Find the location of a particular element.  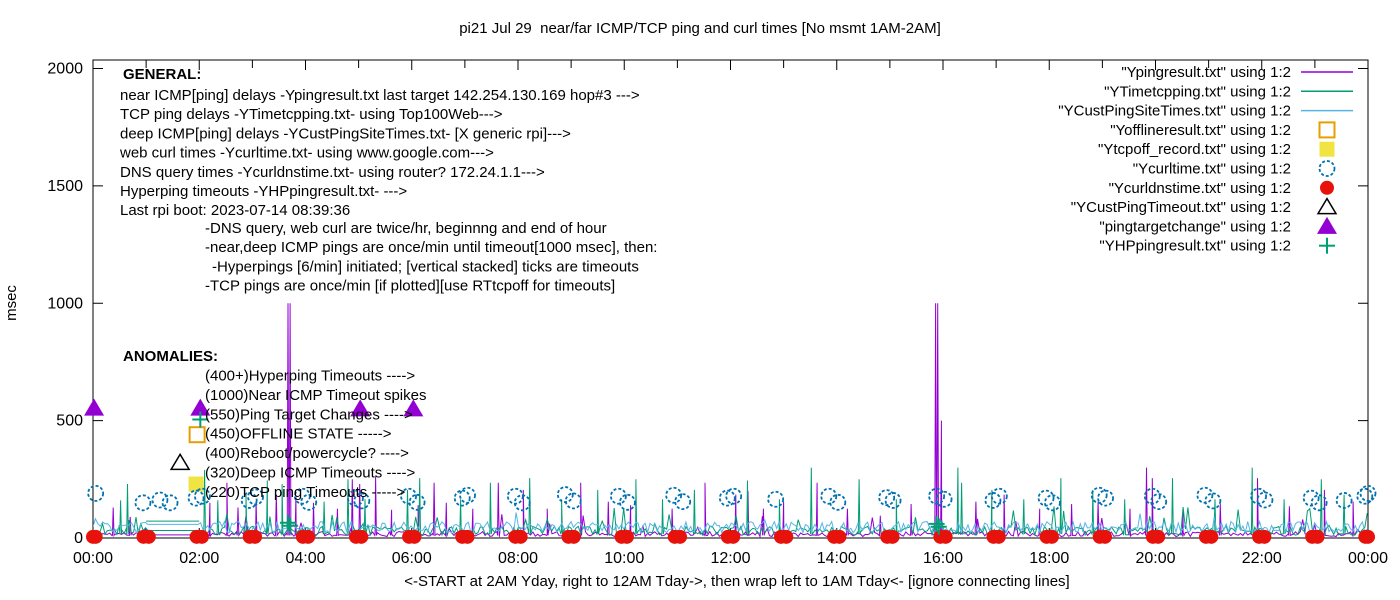

x-tick-label: 06:00 is located at coordinates (412, 558).